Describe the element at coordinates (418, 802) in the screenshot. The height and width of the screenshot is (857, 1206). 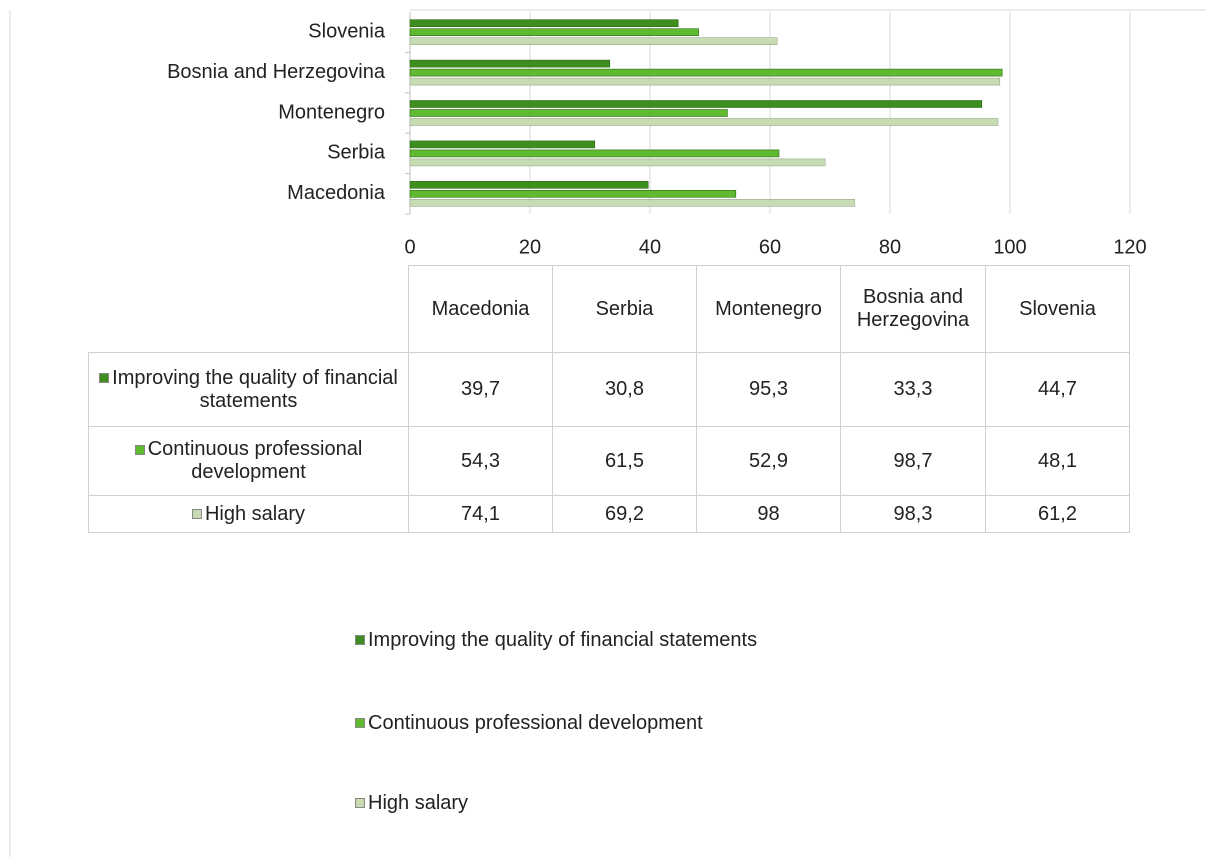
I see `legend-label: High salary` at that location.